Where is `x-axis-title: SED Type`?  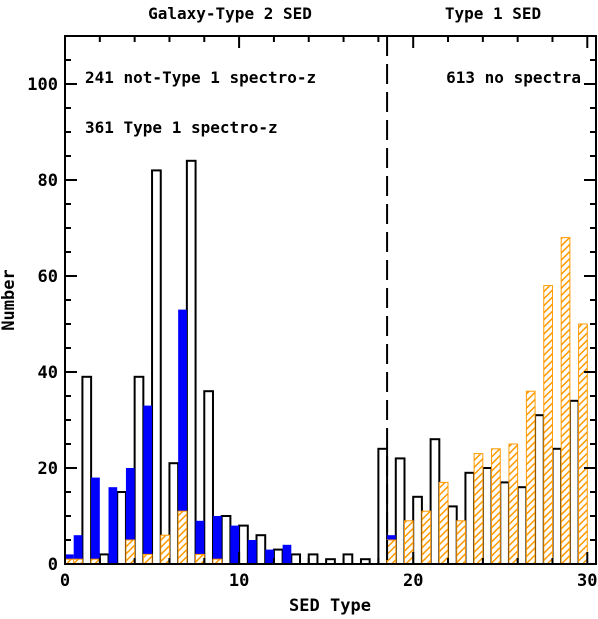 x-axis-title: SED Type is located at coordinates (330, 606).